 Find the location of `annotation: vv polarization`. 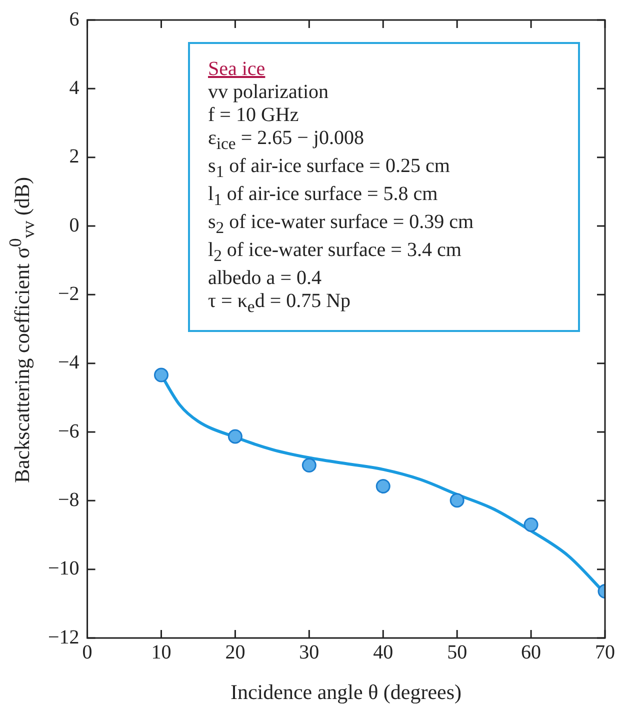

annotation: vv polarization is located at coordinates (269, 92).